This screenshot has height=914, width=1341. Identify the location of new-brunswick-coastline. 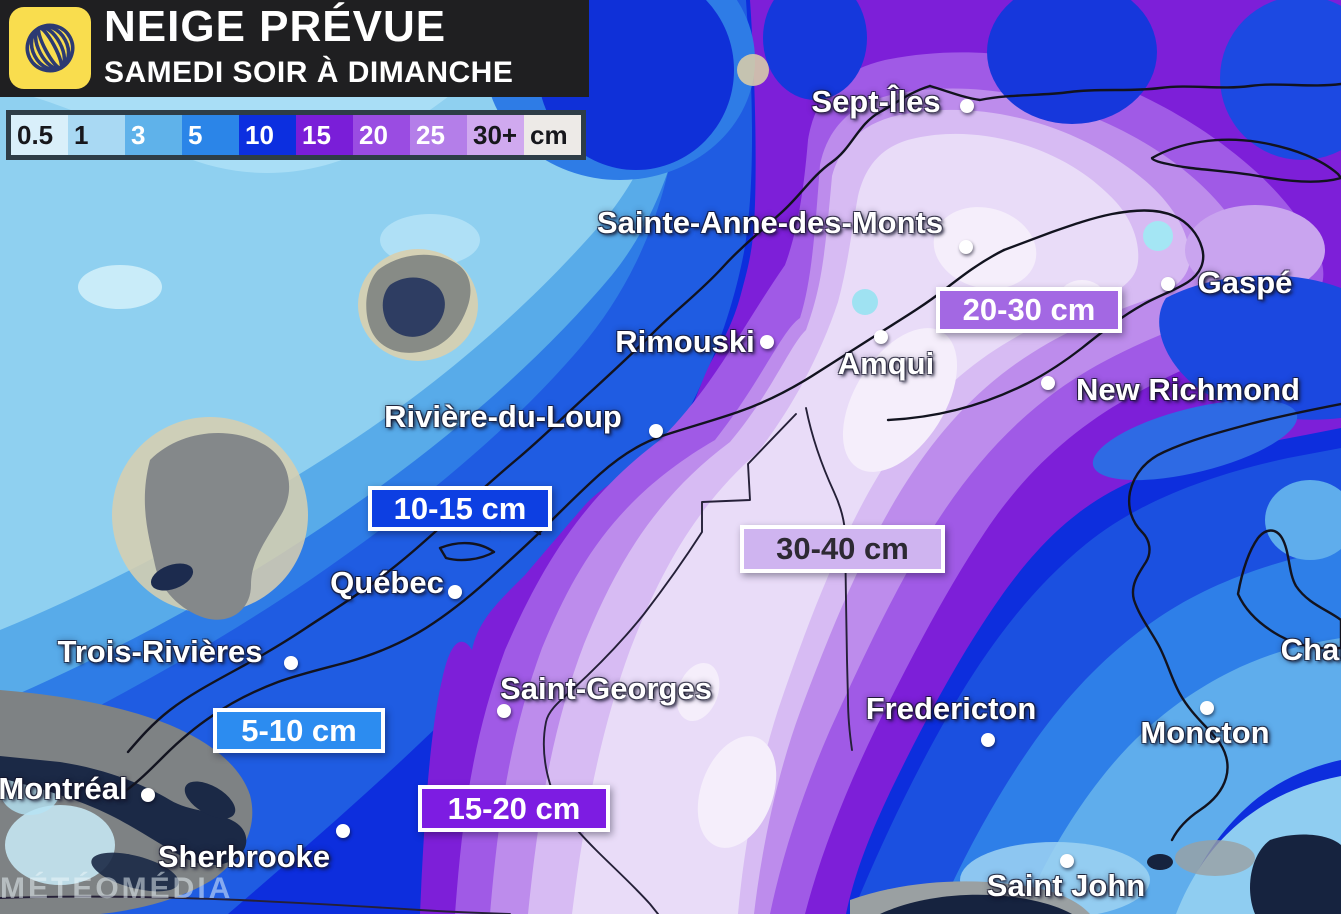
(1234, 622).